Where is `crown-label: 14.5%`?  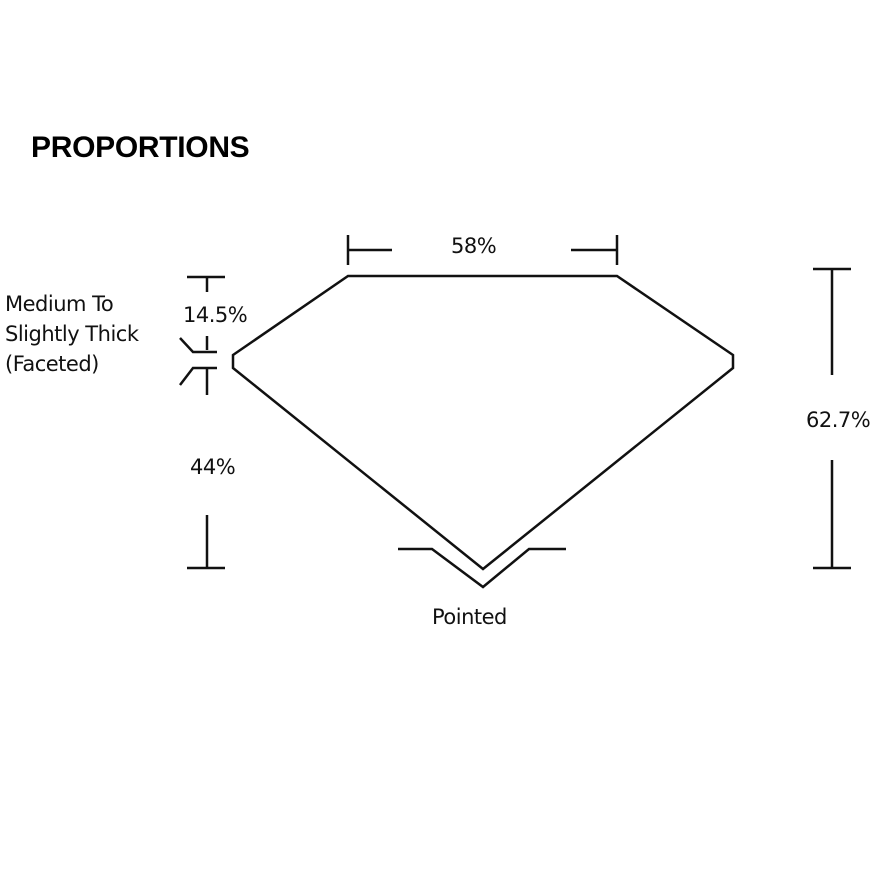
crown-label: 14.5% is located at coordinates (215, 315).